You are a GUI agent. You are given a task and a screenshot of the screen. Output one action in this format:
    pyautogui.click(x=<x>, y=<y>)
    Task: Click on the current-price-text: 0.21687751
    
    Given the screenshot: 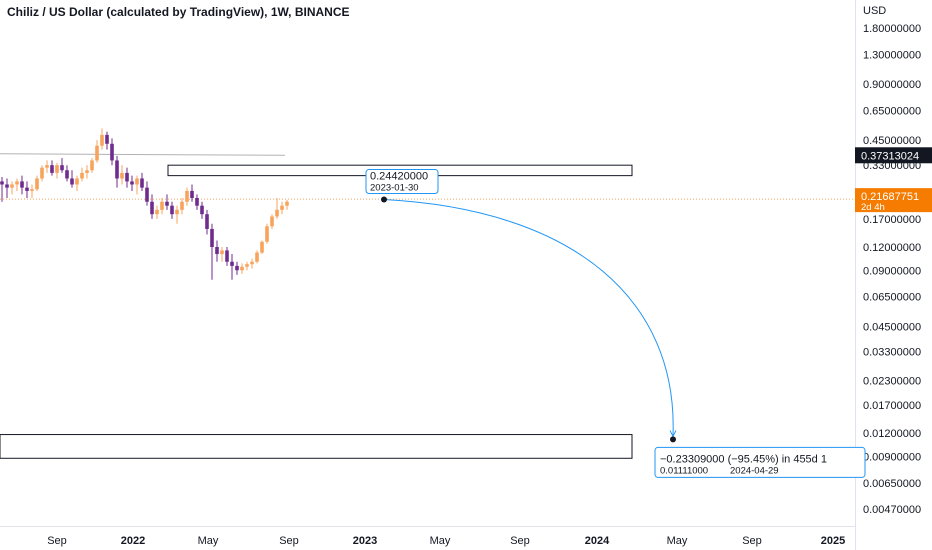 What is the action you would take?
    pyautogui.click(x=890, y=197)
    